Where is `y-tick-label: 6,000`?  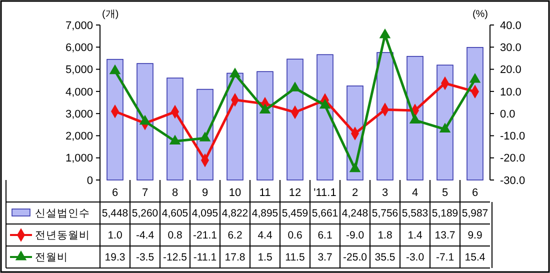 y-tick-label: 6,000 is located at coordinates (79, 48).